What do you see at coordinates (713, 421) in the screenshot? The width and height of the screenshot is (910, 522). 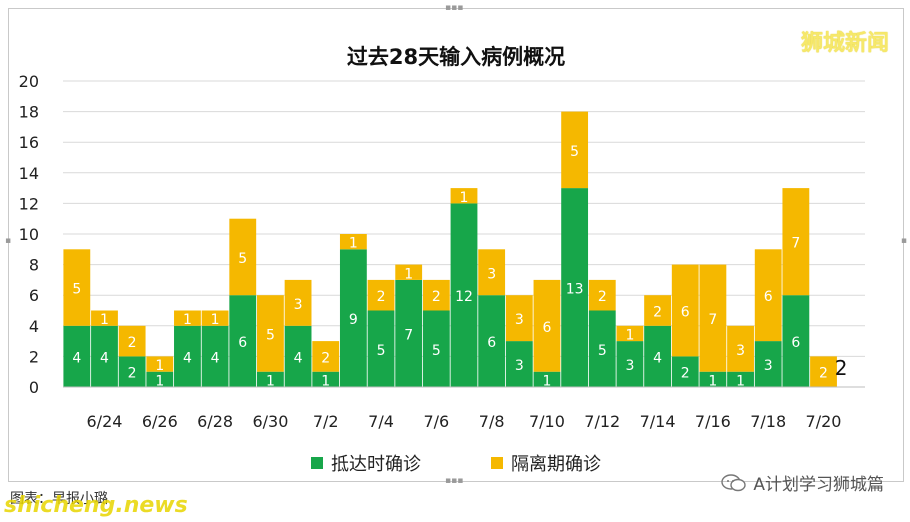 I see `x-tick-label: 7/16` at bounding box center [713, 421].